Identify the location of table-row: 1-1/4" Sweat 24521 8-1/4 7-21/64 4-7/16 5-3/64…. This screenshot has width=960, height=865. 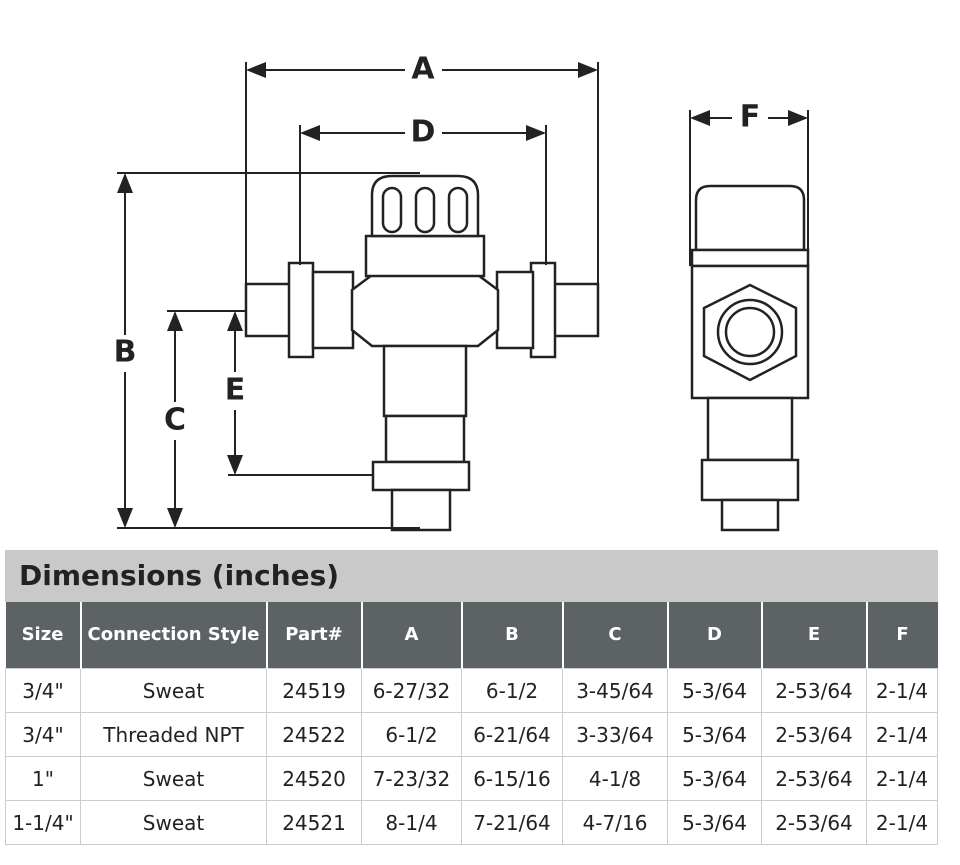
(471, 822).